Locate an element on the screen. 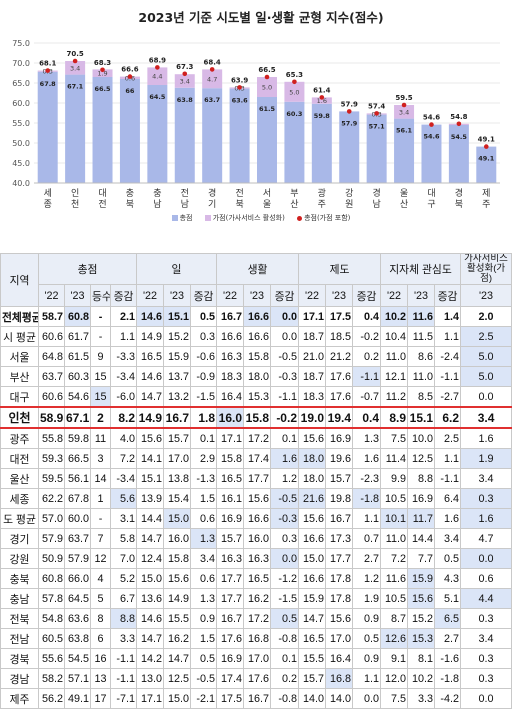 The height and width of the screenshot is (709, 522). table-cell: -3.4 is located at coordinates (123, 478).